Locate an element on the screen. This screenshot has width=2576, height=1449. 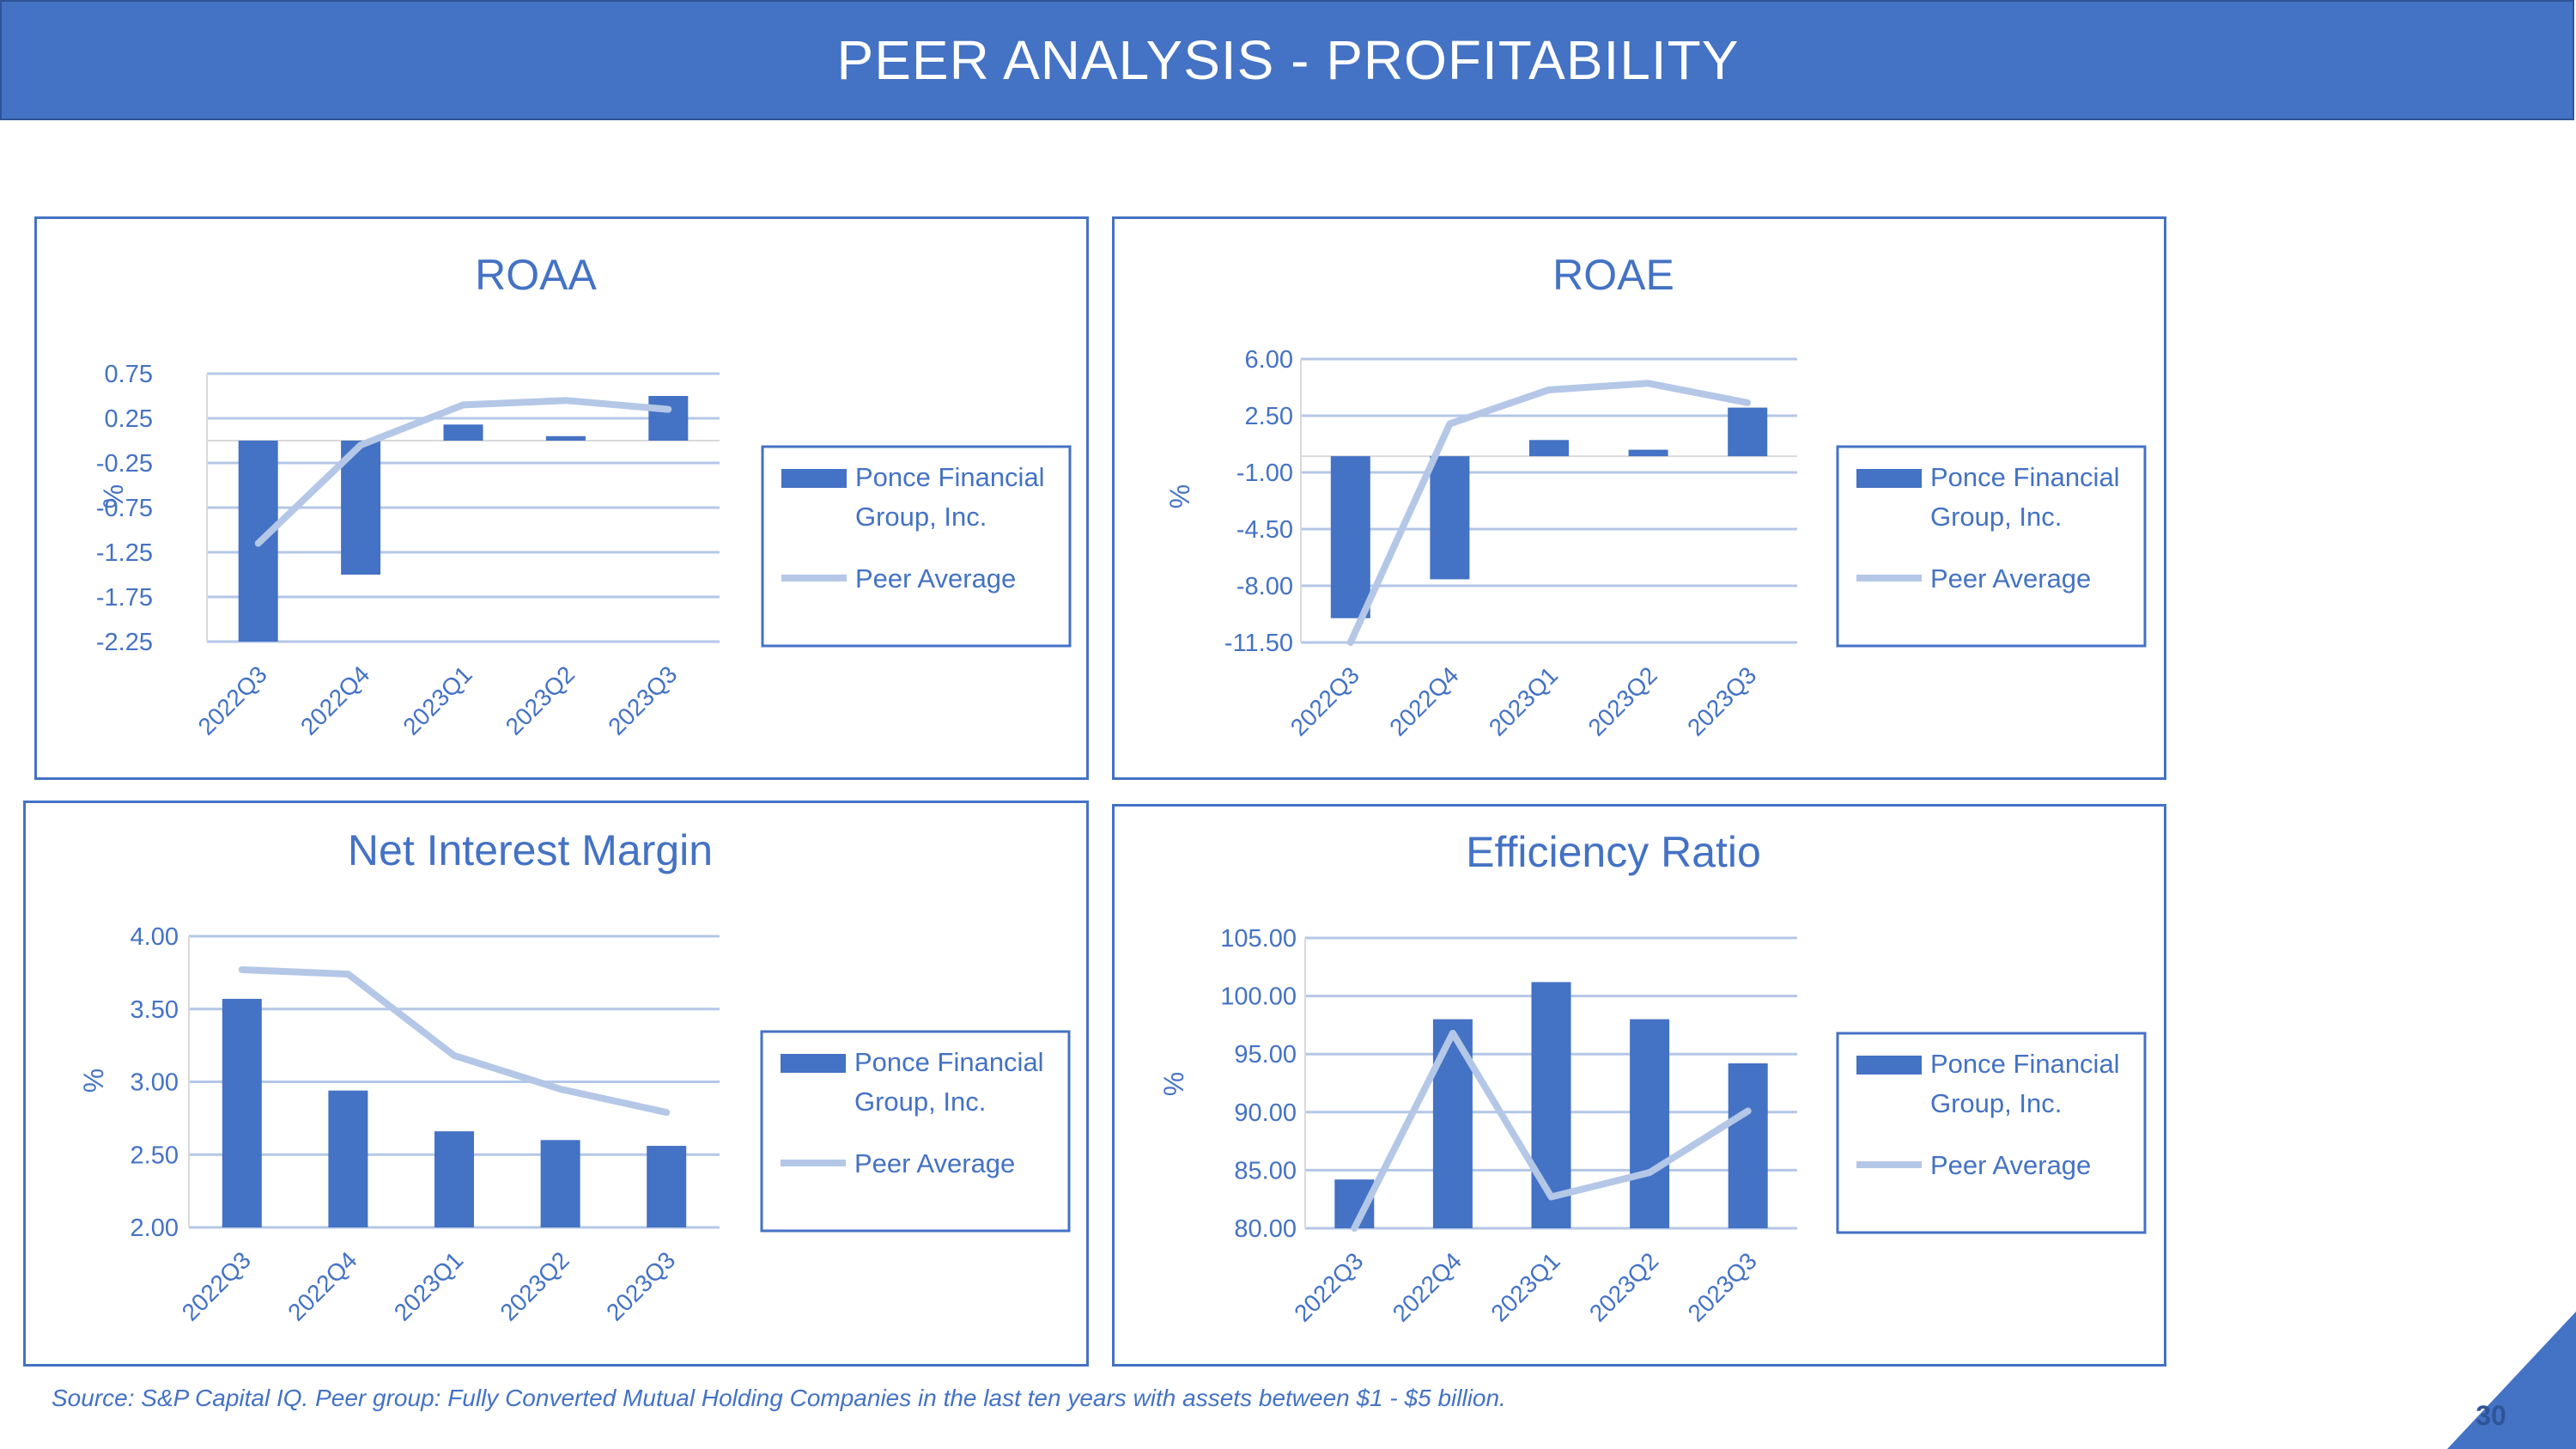
y-tick-label: 85.00 is located at coordinates (1265, 1170).